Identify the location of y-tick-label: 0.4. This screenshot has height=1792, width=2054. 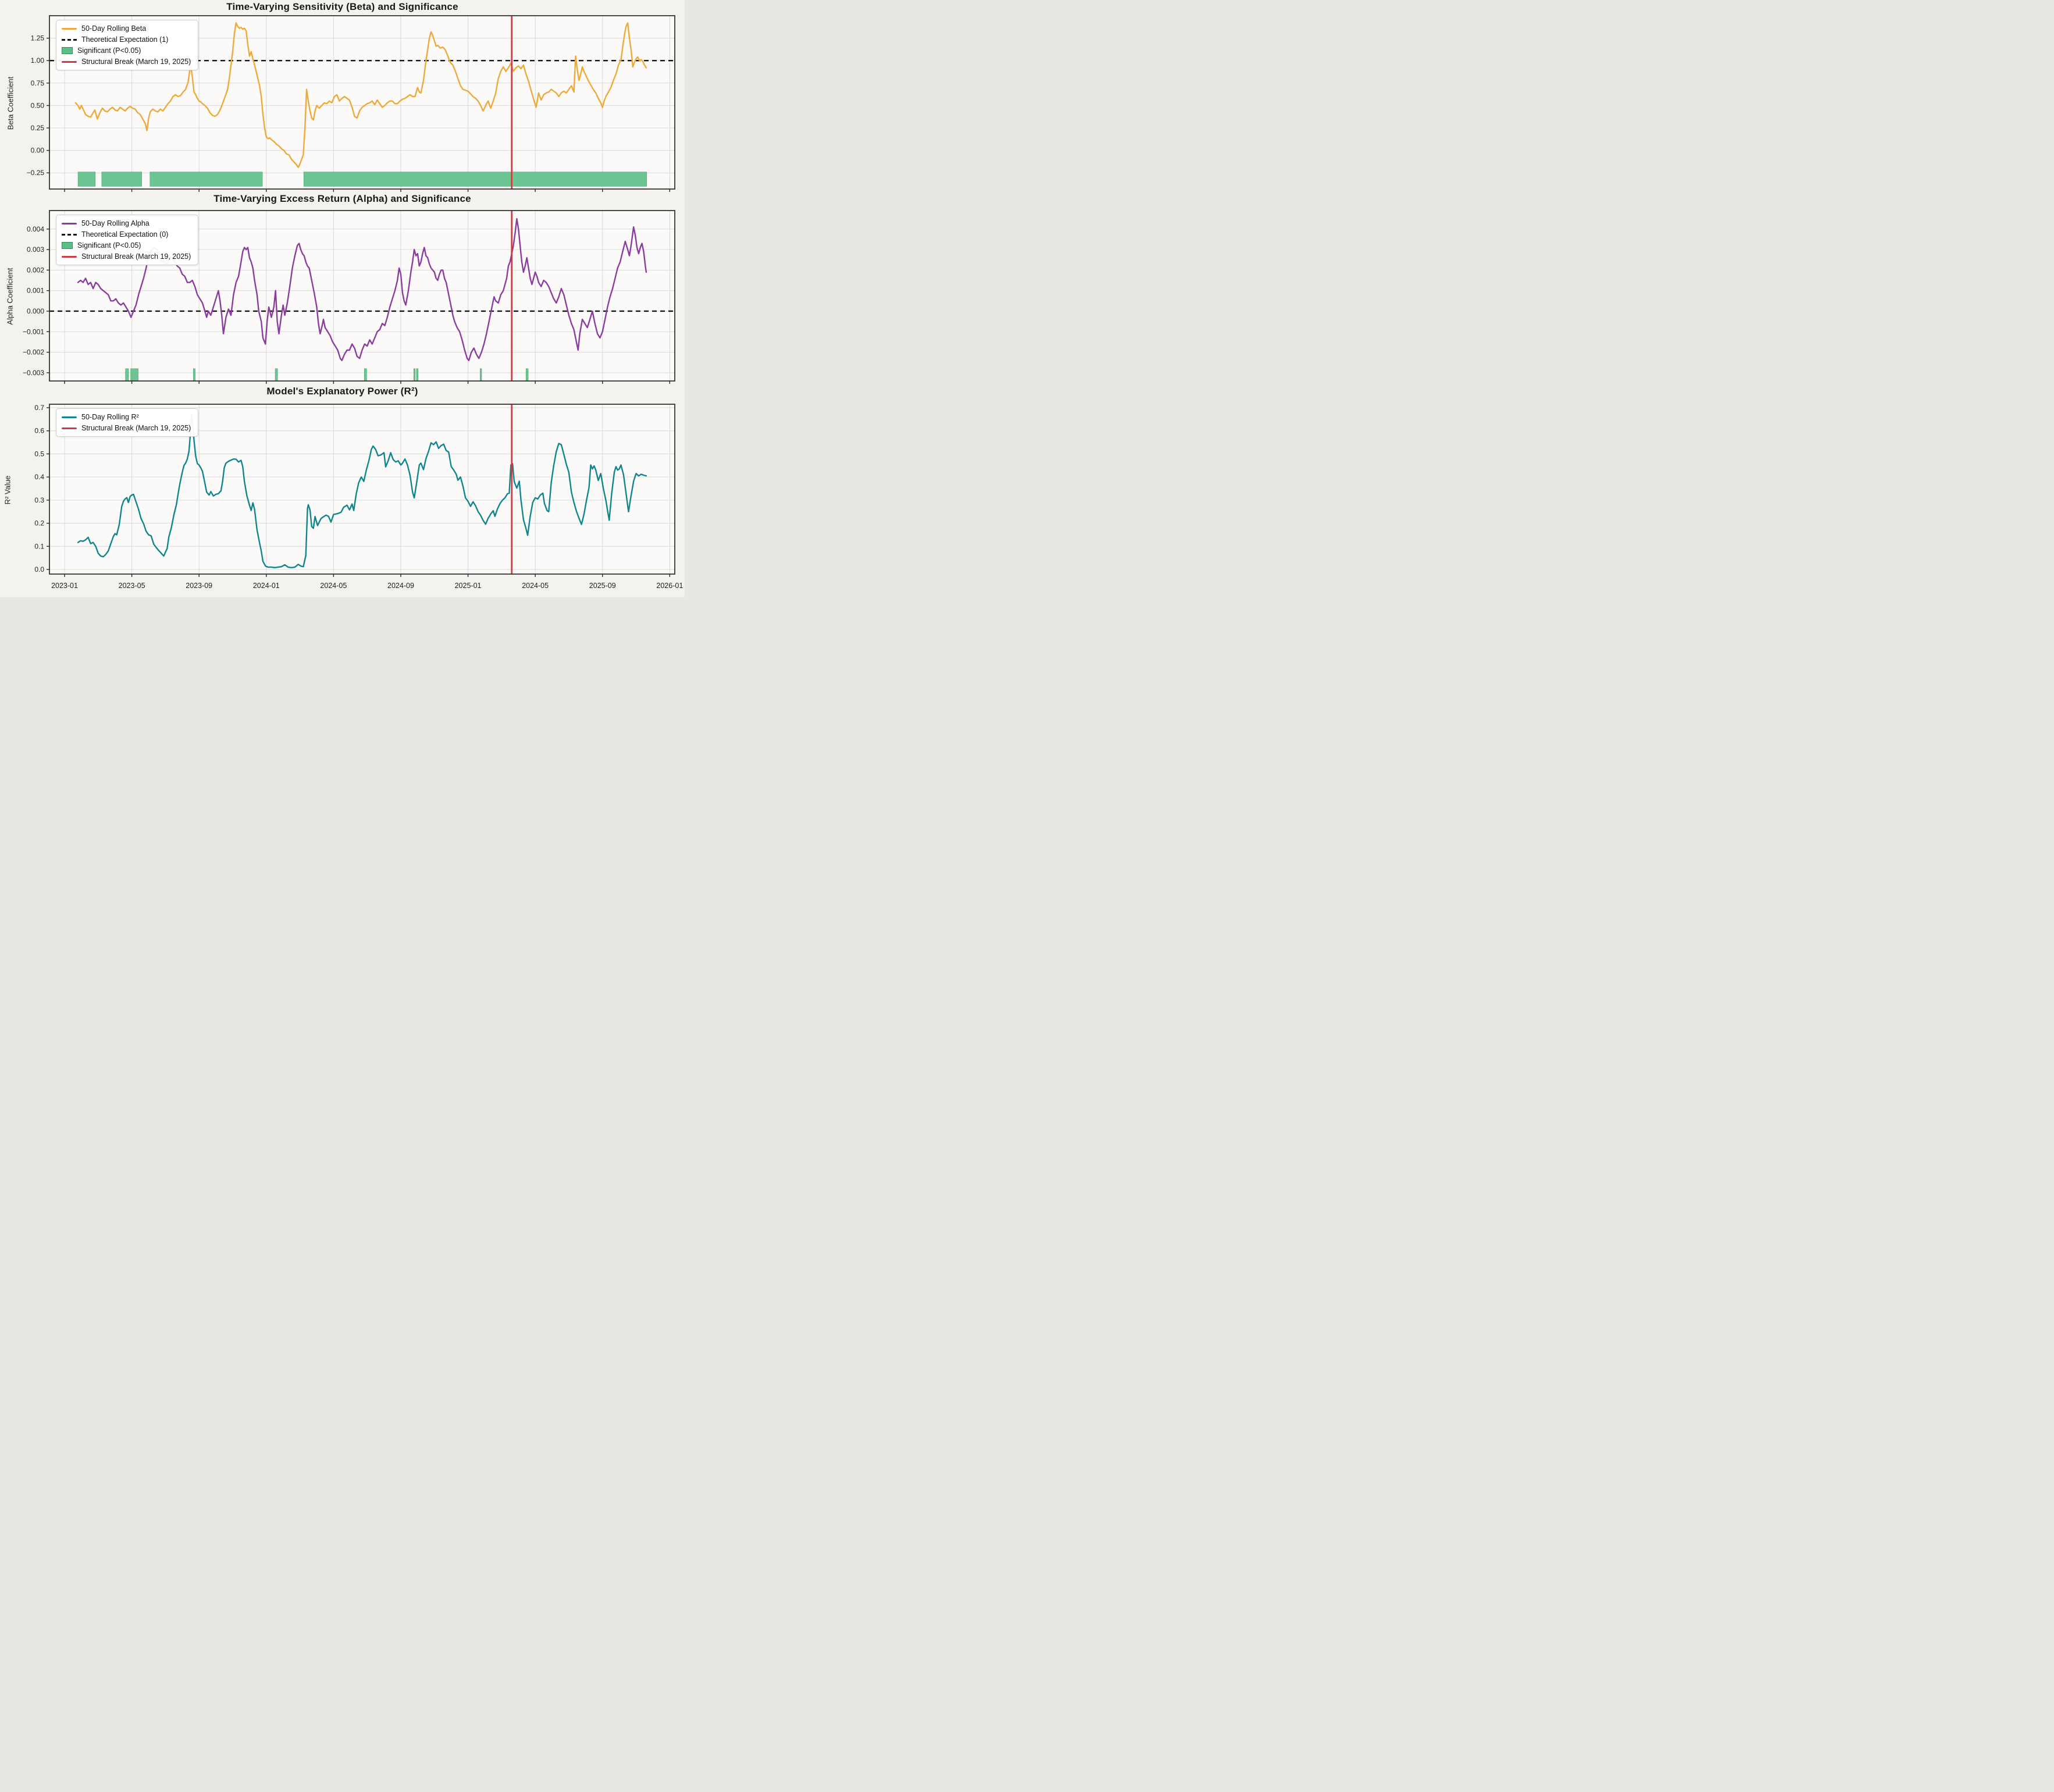
(39, 477).